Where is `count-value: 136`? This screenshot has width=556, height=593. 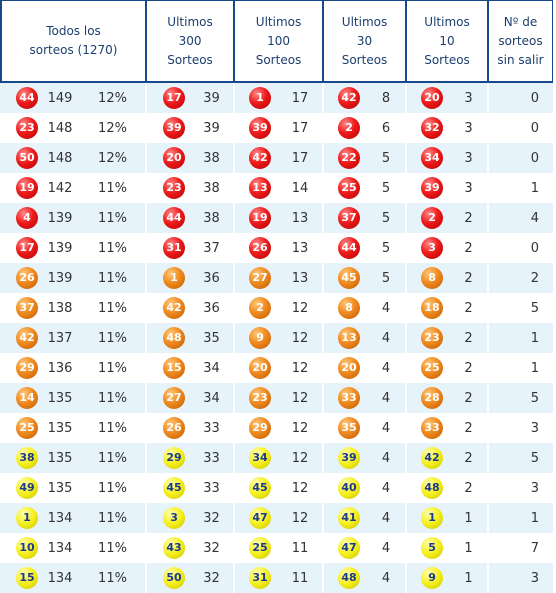
count-value: 136 is located at coordinates (60, 368).